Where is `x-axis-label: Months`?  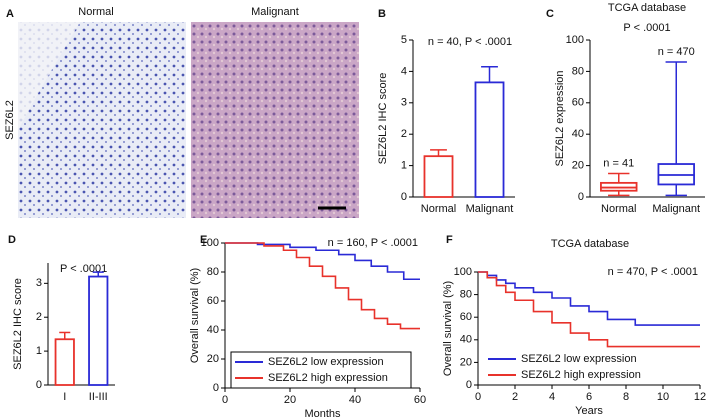 x-axis-label: Months is located at coordinates (322, 413).